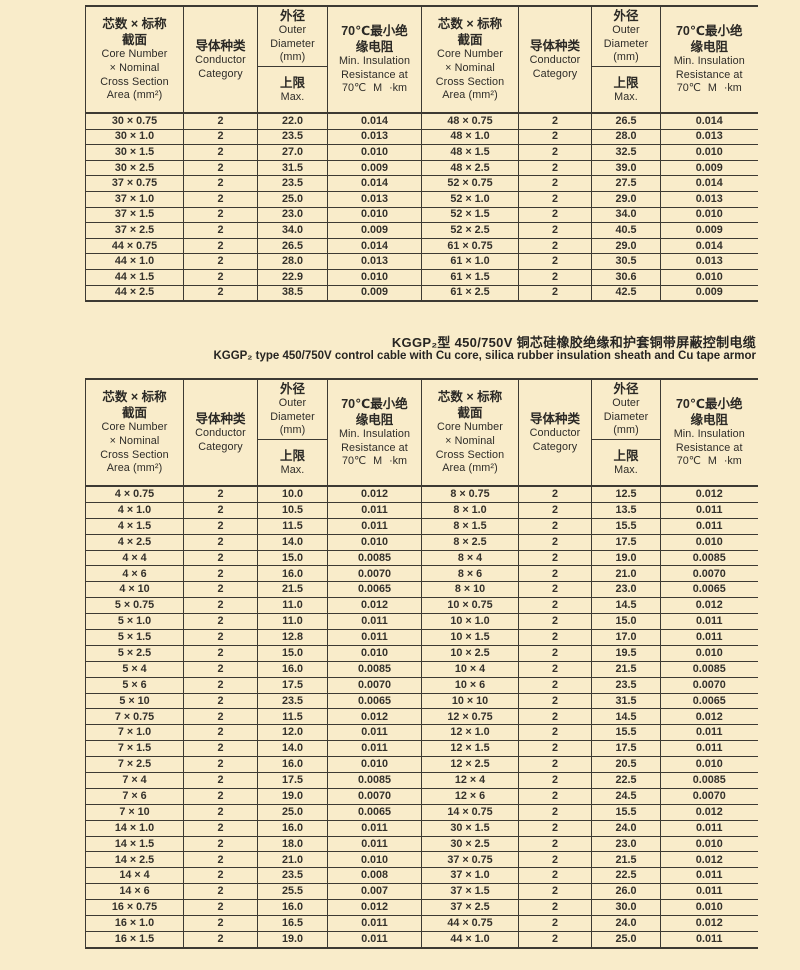  Describe the element at coordinates (421, 828) in the screenshot. I see `table-row: 14 × 1.0 2 16.0 0.011 30 × 1.5 2 24.0 0.011` at that location.